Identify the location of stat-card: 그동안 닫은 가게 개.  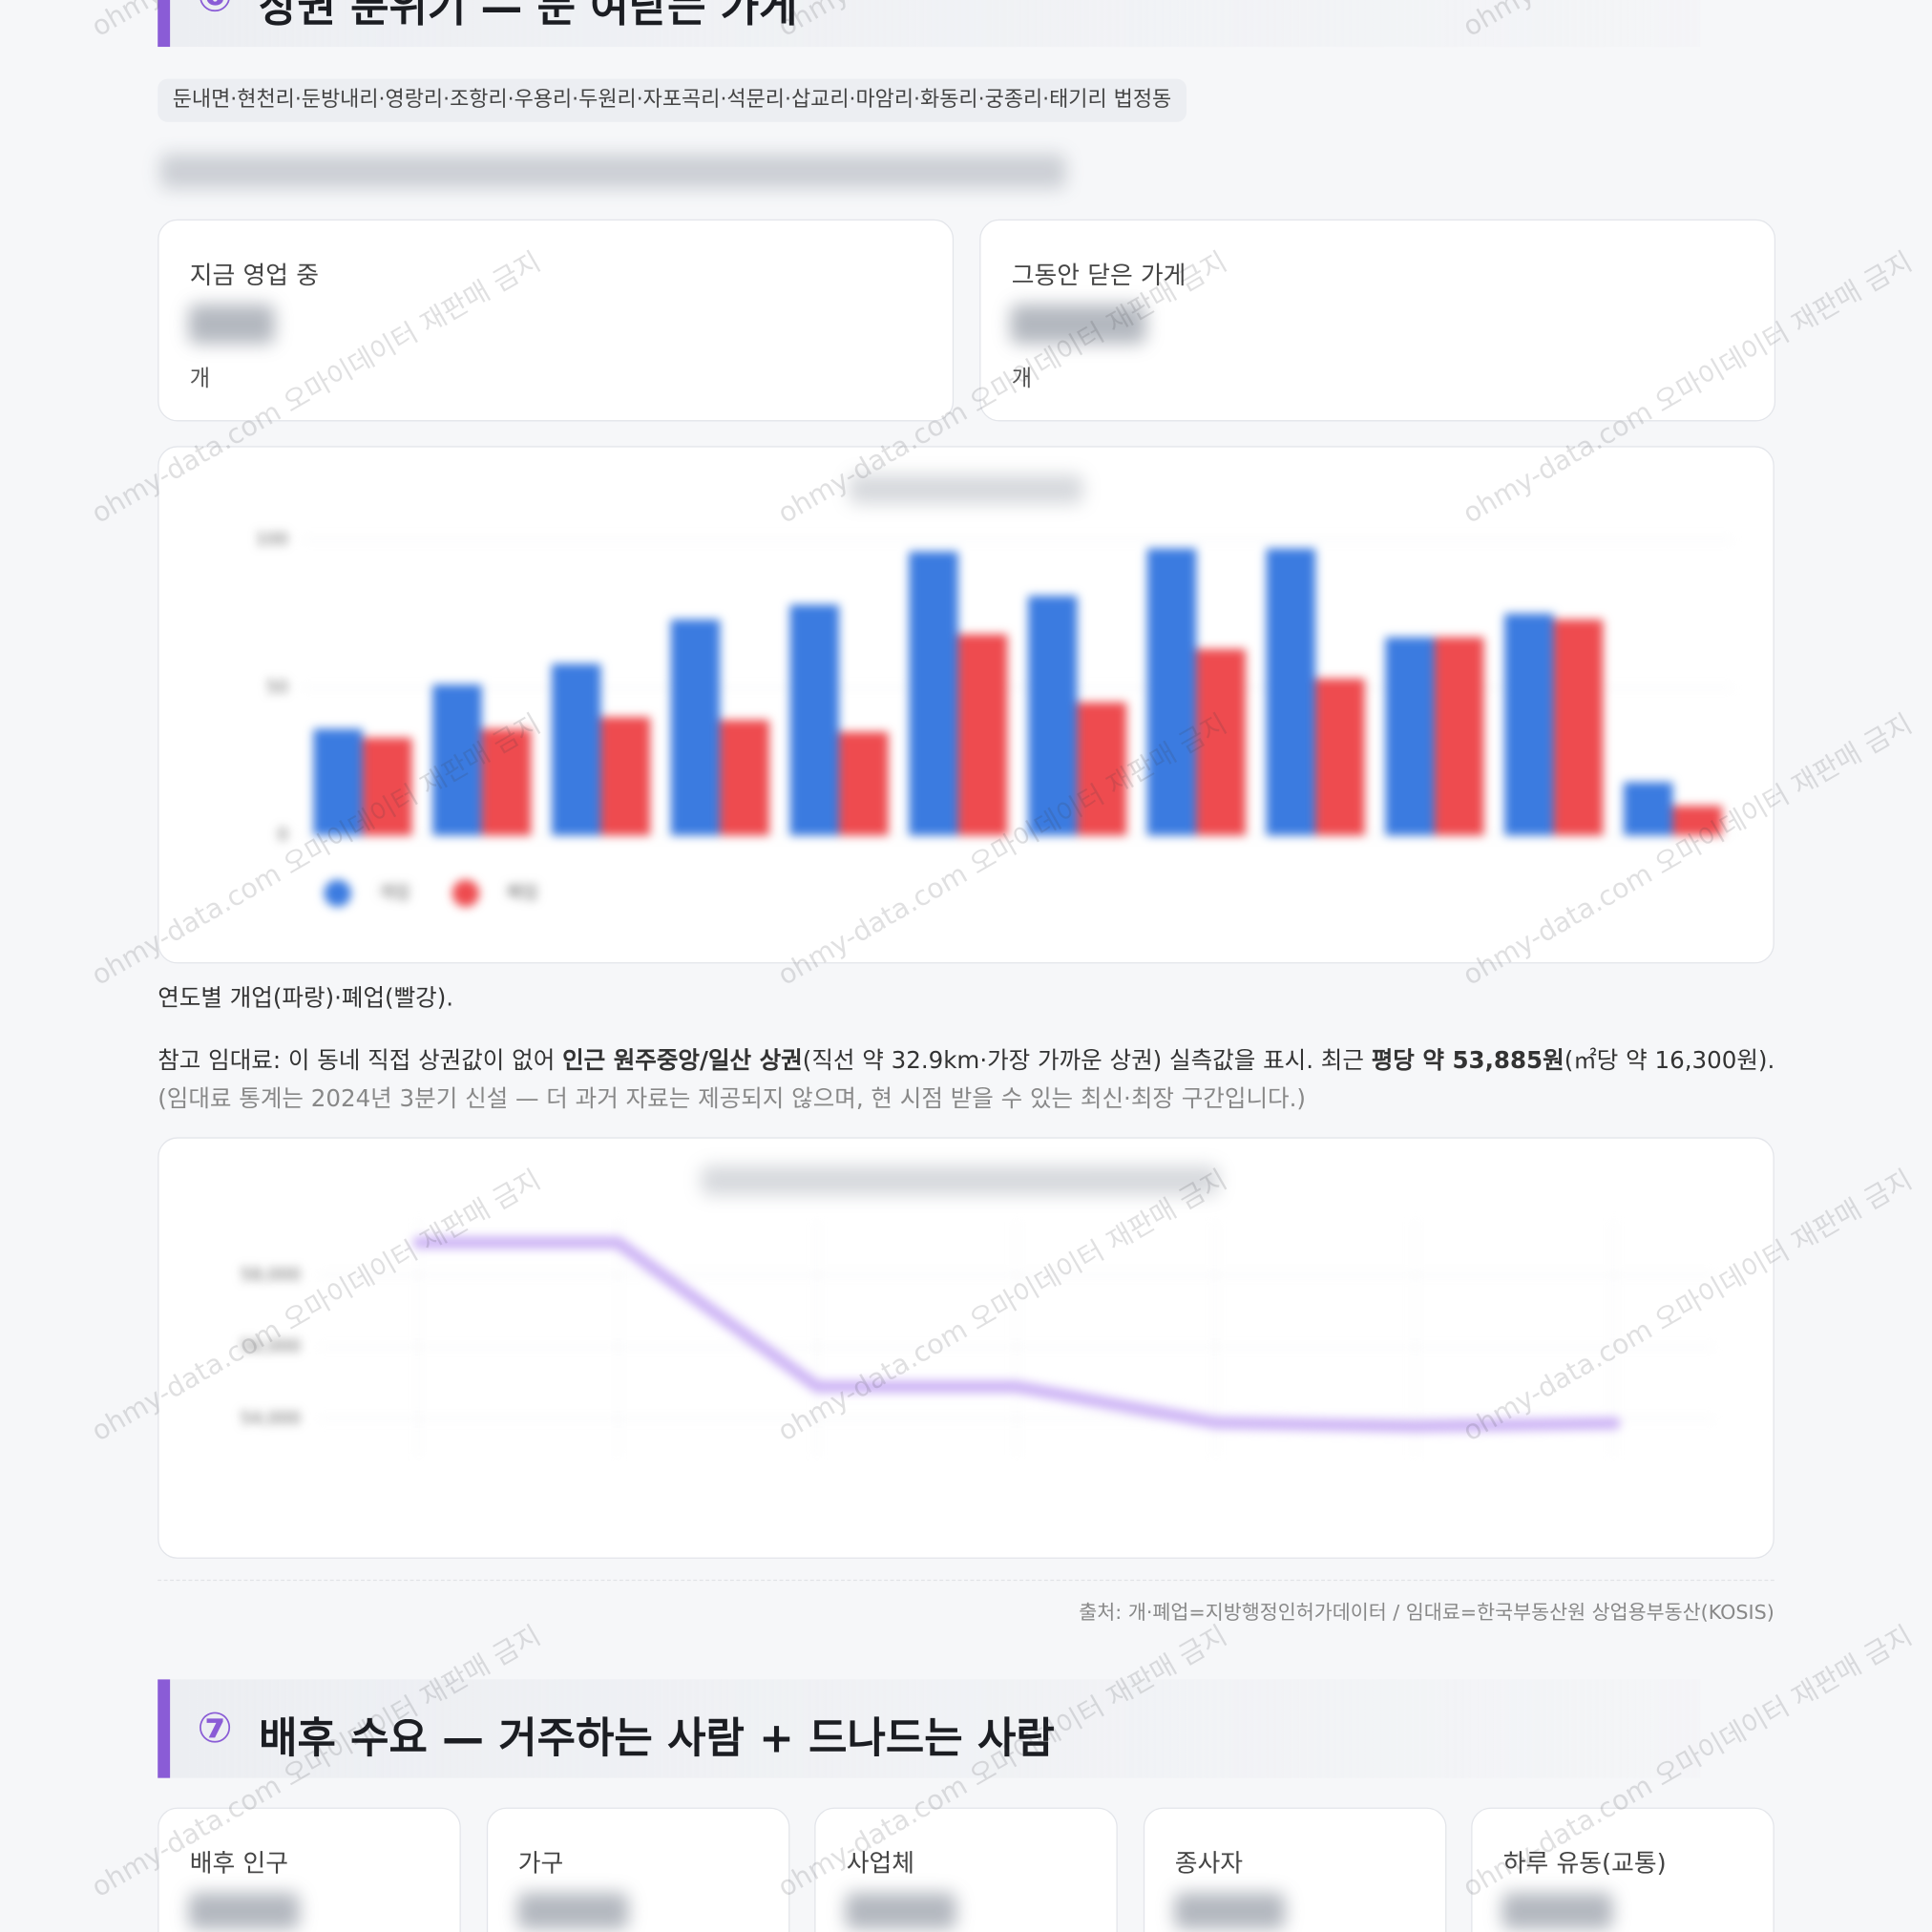
(1377, 320).